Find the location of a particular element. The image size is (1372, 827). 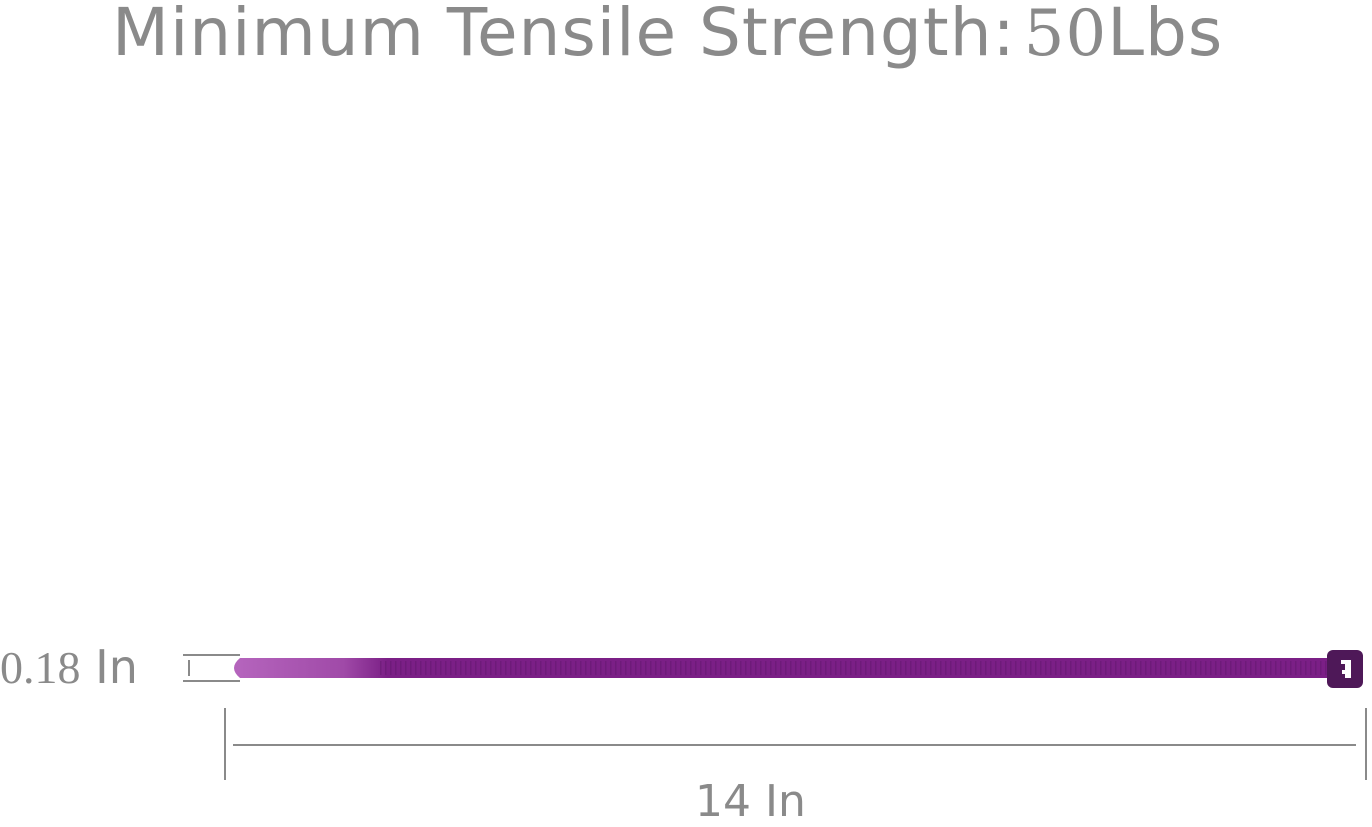

cable-tie is located at coordinates (798, 669).